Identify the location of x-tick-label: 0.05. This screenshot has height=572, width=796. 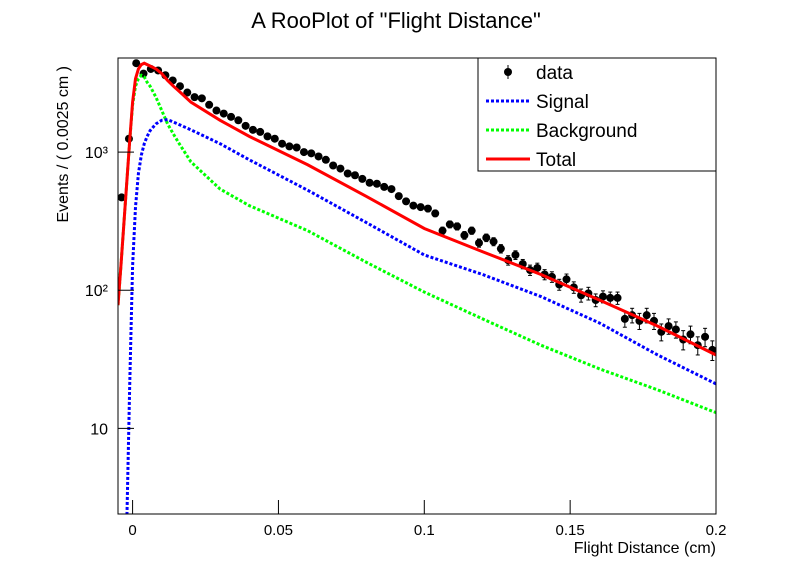
(278, 530).